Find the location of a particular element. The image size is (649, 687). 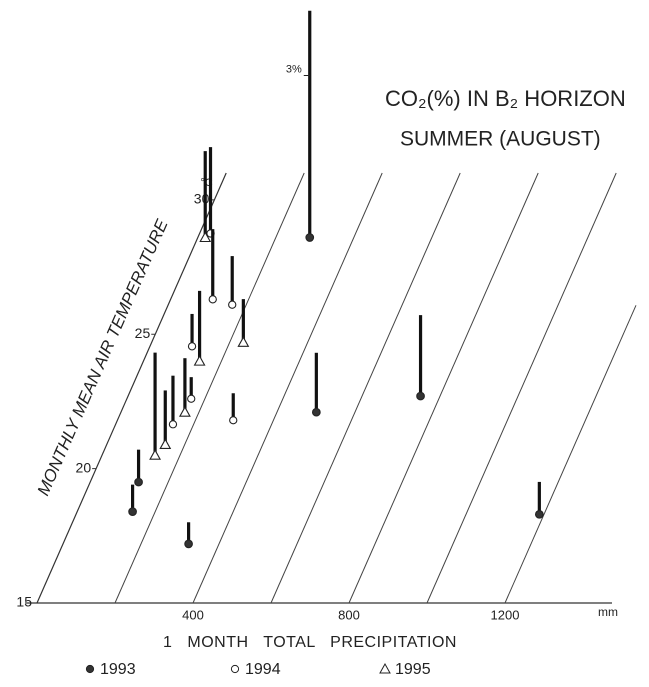

legend-label: 1995 is located at coordinates (413, 669).